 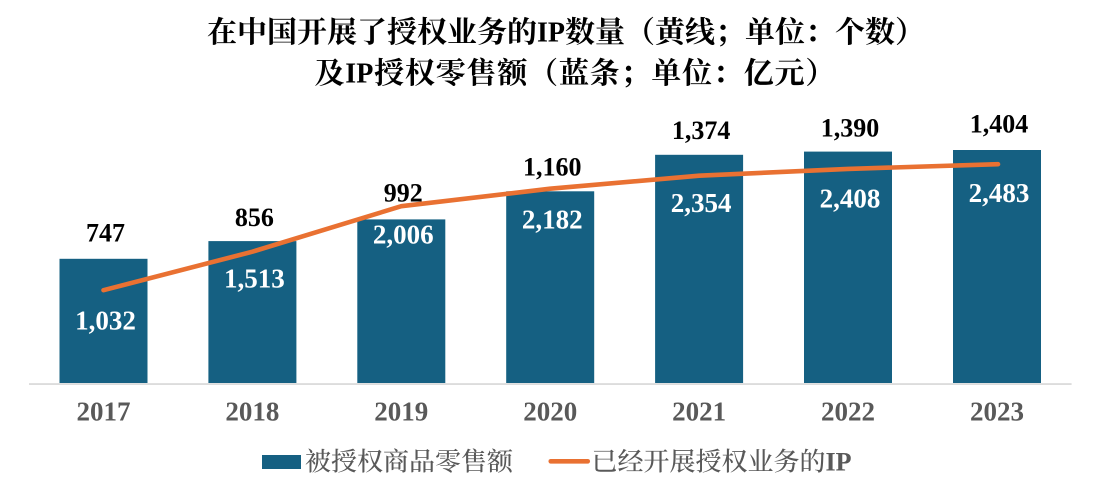 I want to click on svg-text: 2018, so click(x=252, y=412).